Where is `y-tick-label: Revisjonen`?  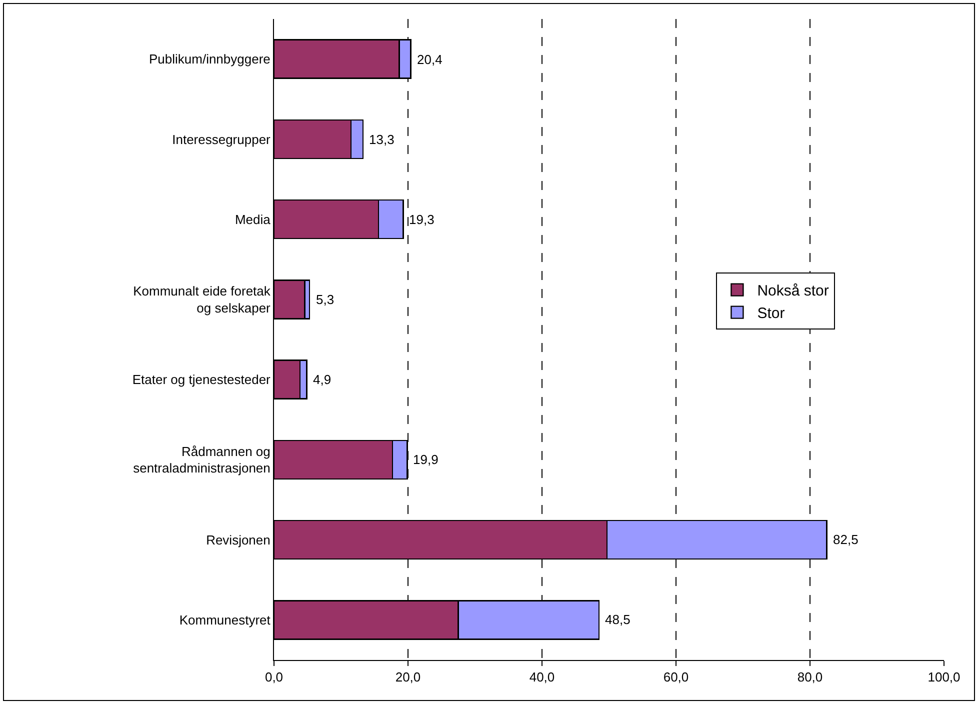
y-tick-label: Revisjonen is located at coordinates (238, 540).